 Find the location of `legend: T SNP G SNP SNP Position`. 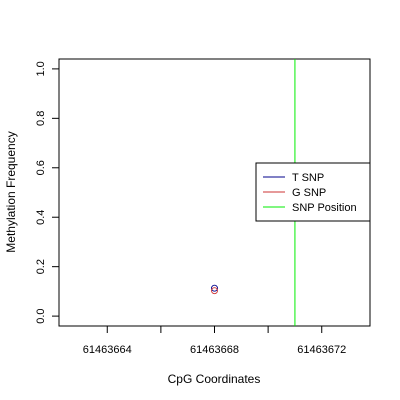

legend: T SNP G SNP SNP Position is located at coordinates (313, 192).